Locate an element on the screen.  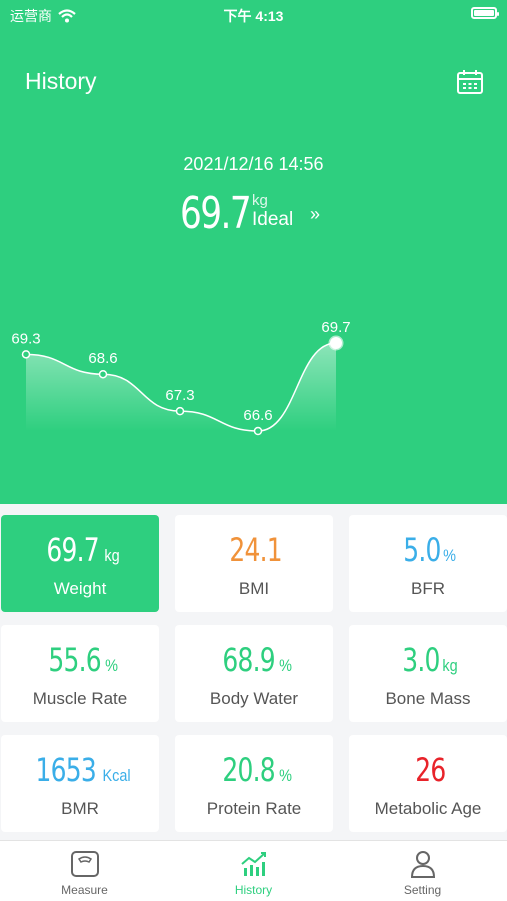
scale-icon is located at coordinates (84, 864).